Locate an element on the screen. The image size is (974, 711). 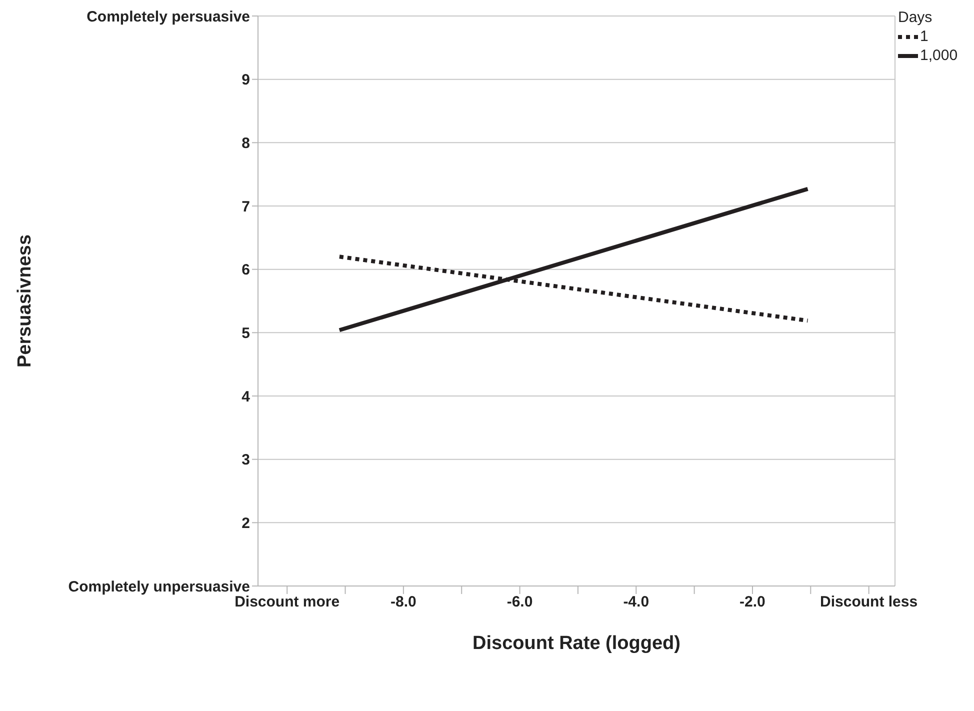
x-tick-label: -4.0 is located at coordinates (636, 602).